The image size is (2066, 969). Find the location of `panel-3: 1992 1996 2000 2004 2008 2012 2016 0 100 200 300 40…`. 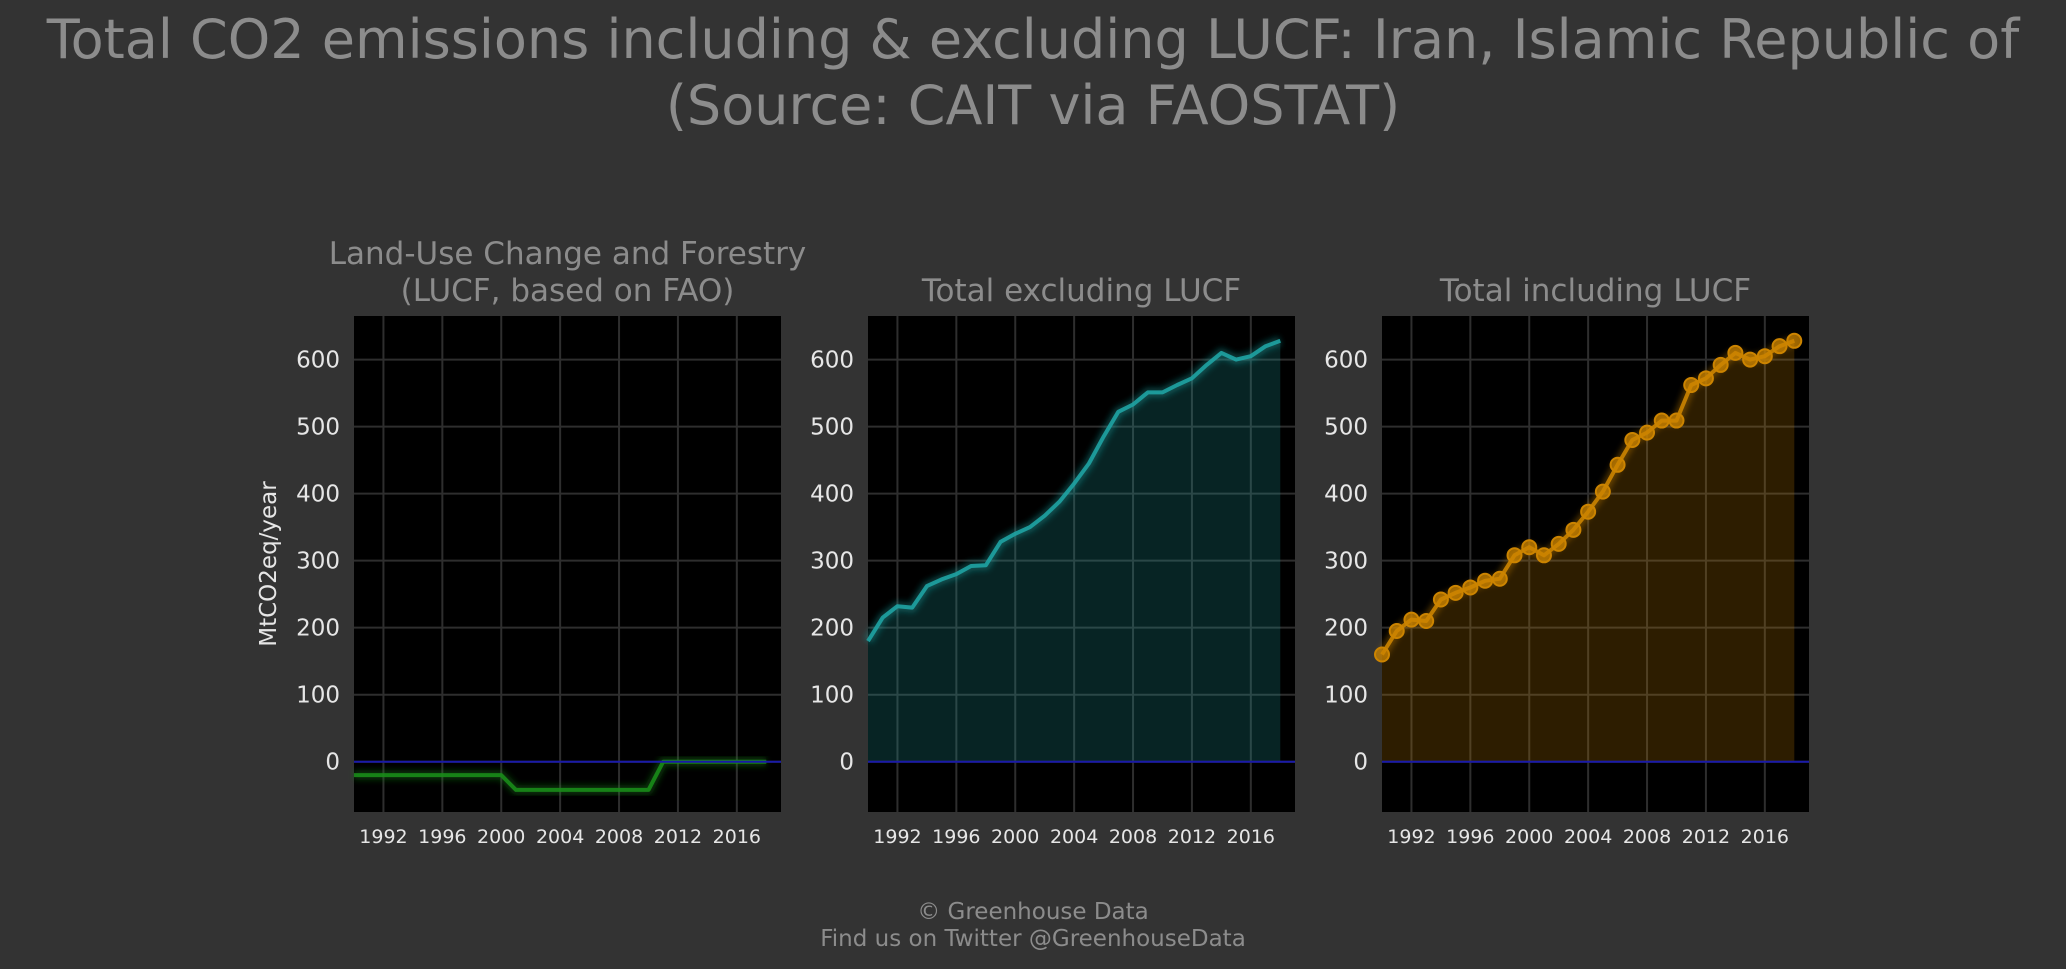

panel-3: 1992 1996 2000 2004 2008 2012 2016 0 100 200 300 40… is located at coordinates (1566, 560).